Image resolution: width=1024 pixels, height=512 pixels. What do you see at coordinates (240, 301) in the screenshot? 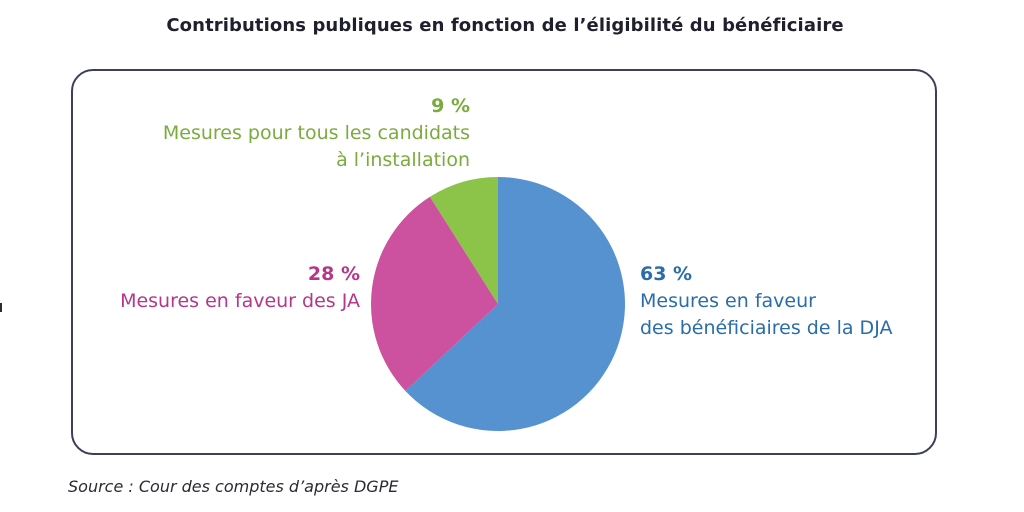
I see `slice-label-line: Mesures en faveur des JA` at bounding box center [240, 301].